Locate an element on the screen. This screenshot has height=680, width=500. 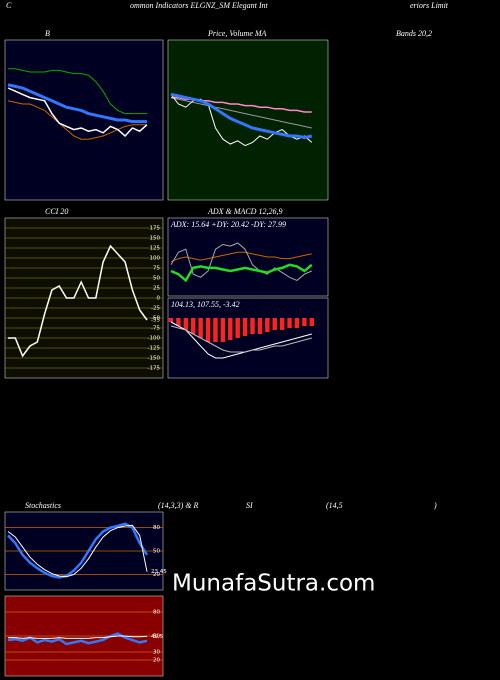
y-tick-label: 125 is located at coordinates (155, 249).